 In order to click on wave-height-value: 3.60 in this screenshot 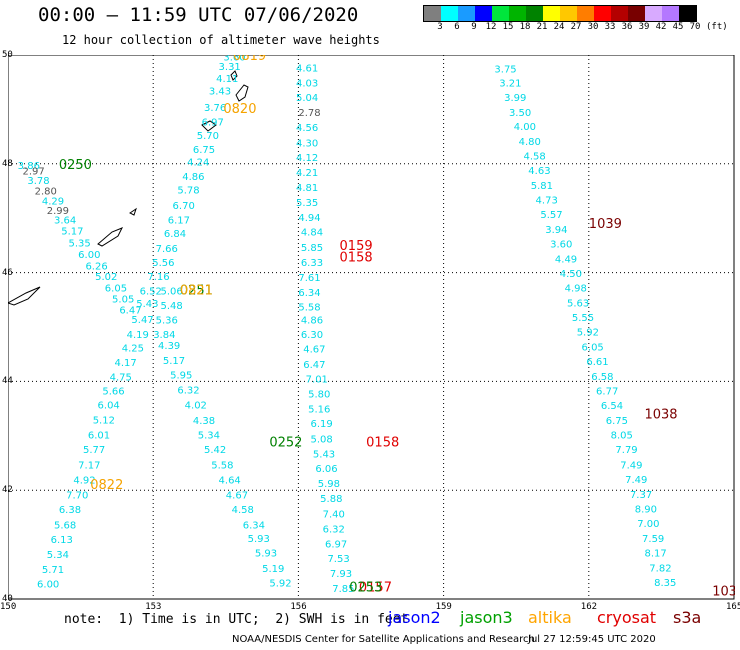, I will do `click(561, 245)`.